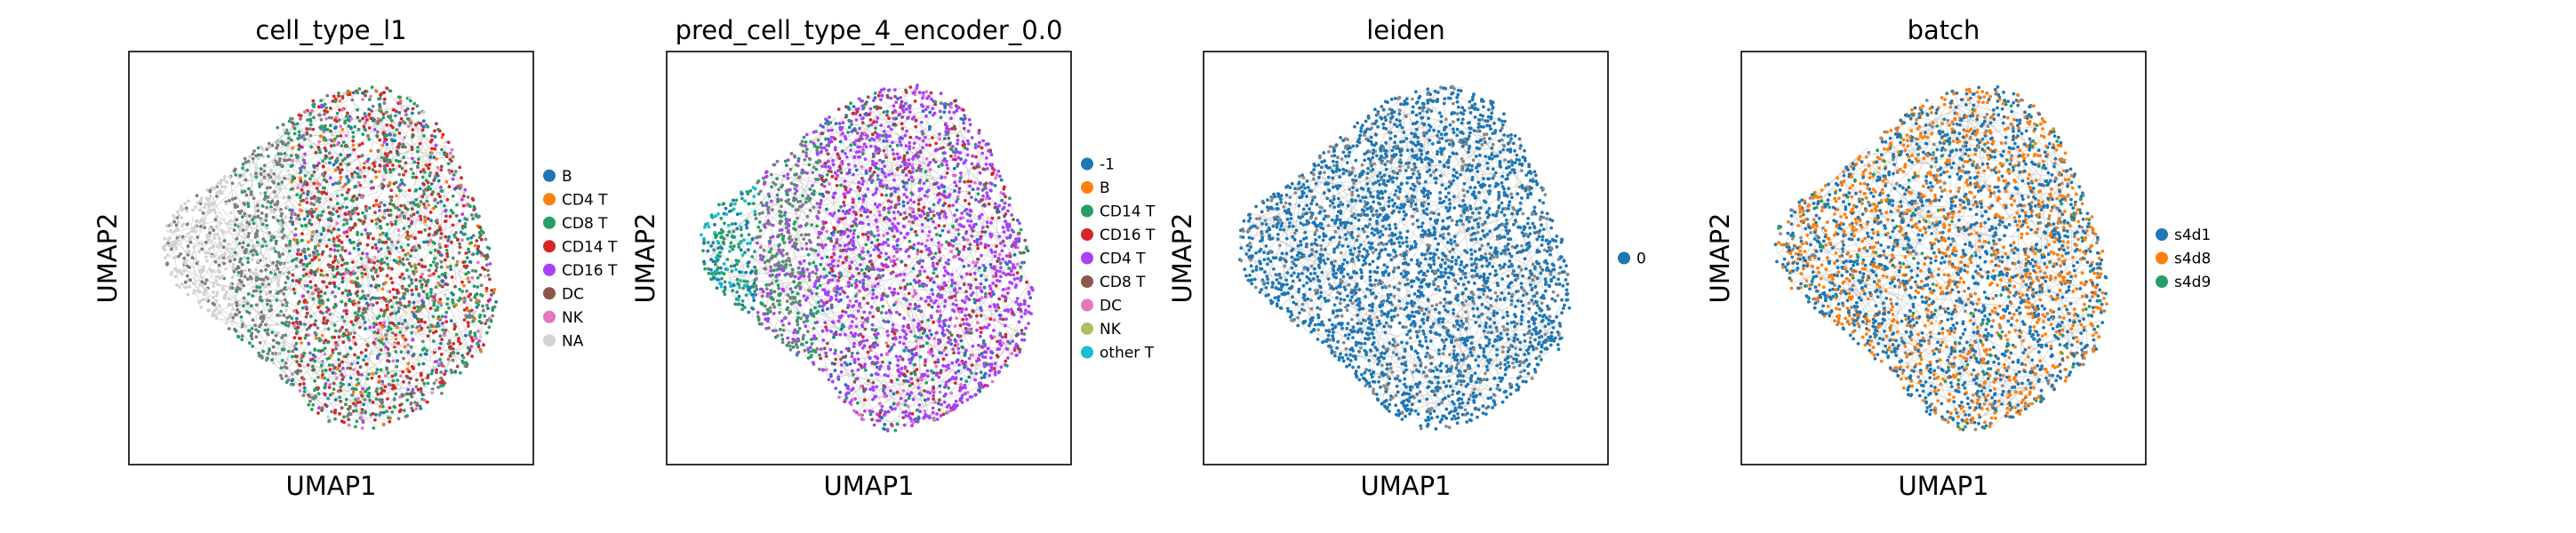  Describe the element at coordinates (585, 224) in the screenshot. I see `legend-label: CD8 T` at that location.